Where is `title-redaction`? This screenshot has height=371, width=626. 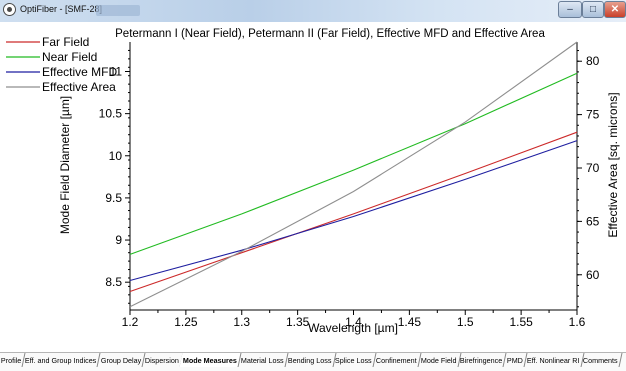 title-redaction is located at coordinates (118, 10).